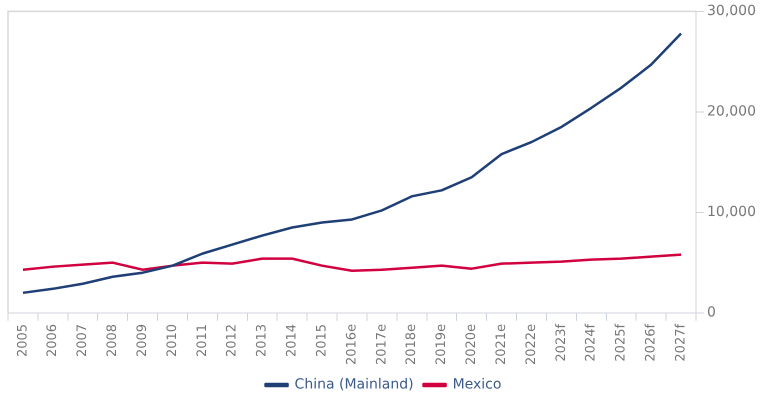 The image size is (767, 402). Describe the element at coordinates (202, 341) in the screenshot. I see `x-tick-label: 2011` at that location.